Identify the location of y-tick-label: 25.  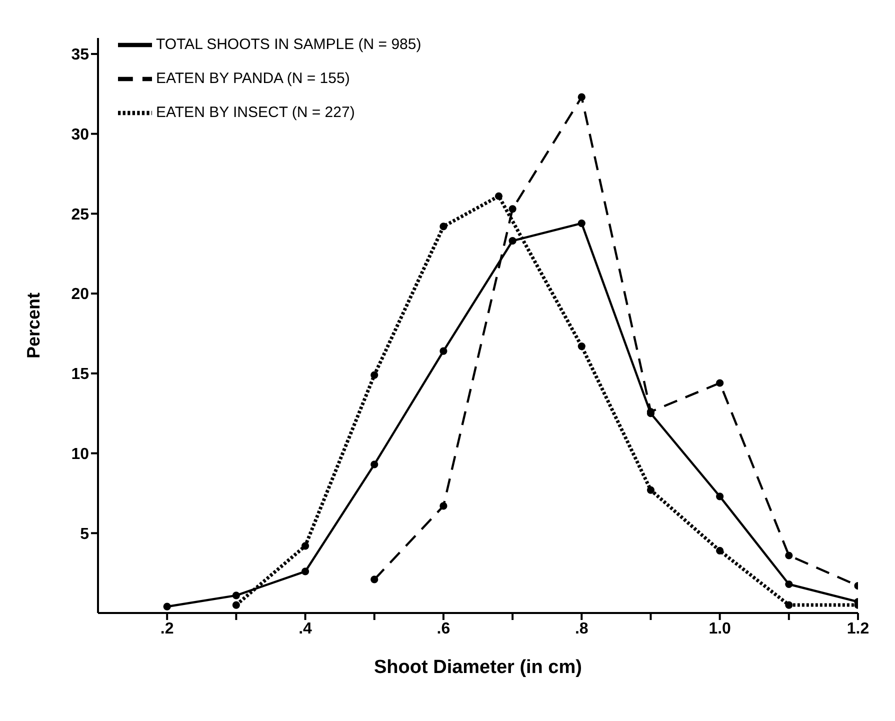
(80, 215).